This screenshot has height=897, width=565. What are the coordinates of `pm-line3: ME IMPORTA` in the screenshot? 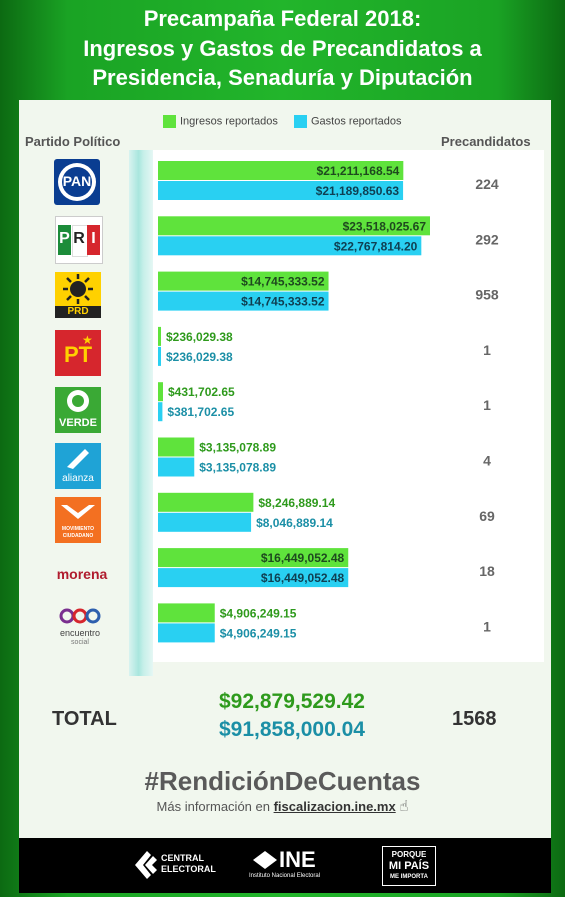 It's located at (409, 877).